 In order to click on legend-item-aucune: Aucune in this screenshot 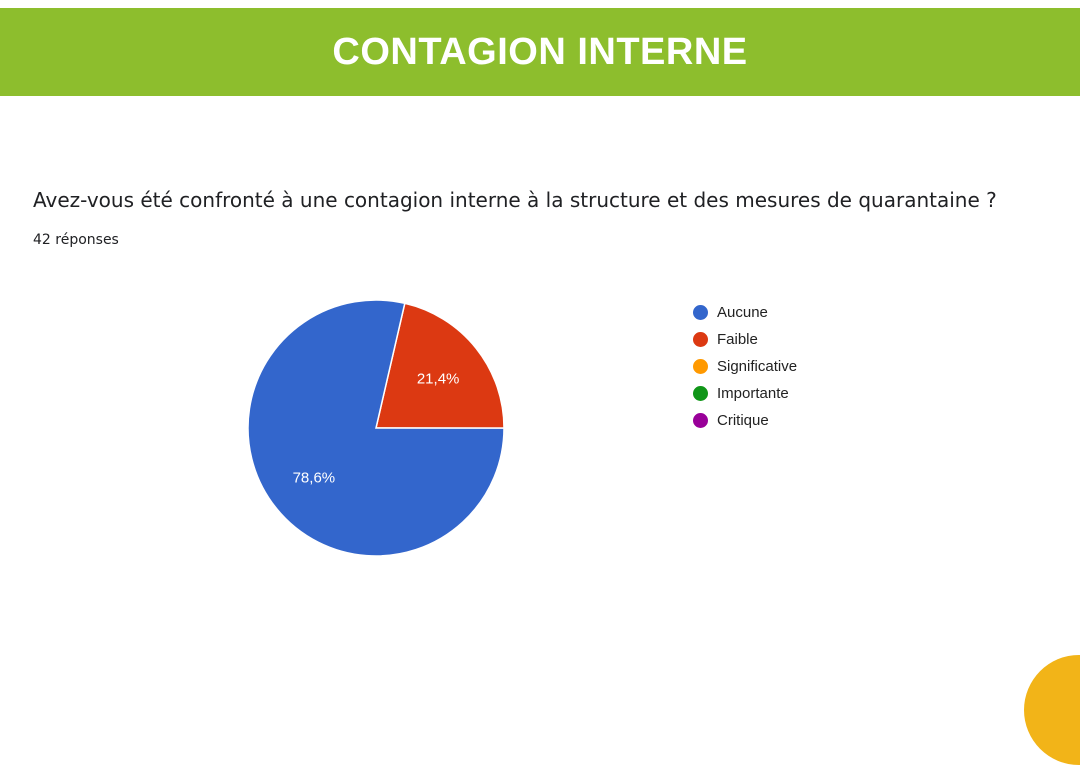, I will do `click(745, 312)`.